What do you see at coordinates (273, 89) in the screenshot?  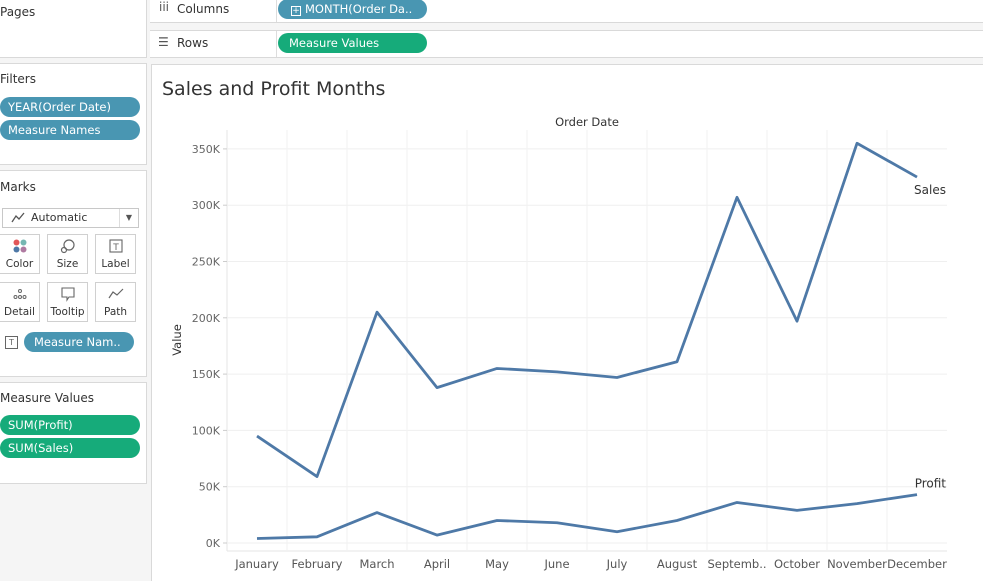 I see `chart-title: Sales and Profit Months` at bounding box center [273, 89].